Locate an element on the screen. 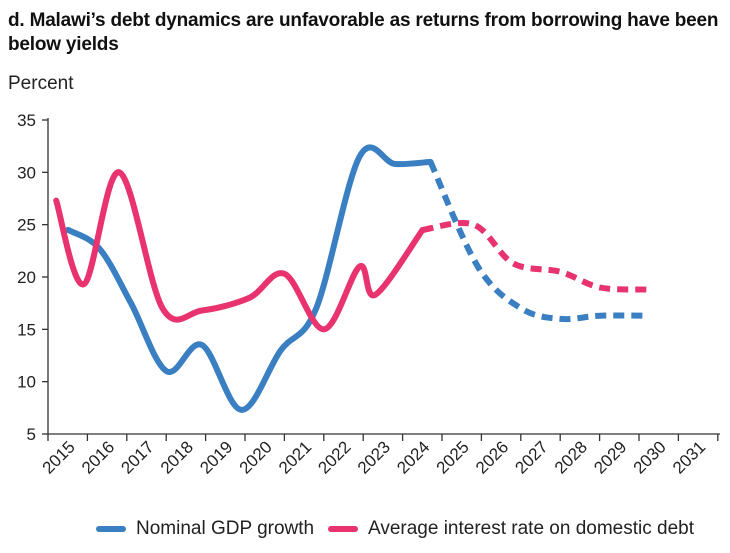  legend-swatch-gdp is located at coordinates (111, 529).